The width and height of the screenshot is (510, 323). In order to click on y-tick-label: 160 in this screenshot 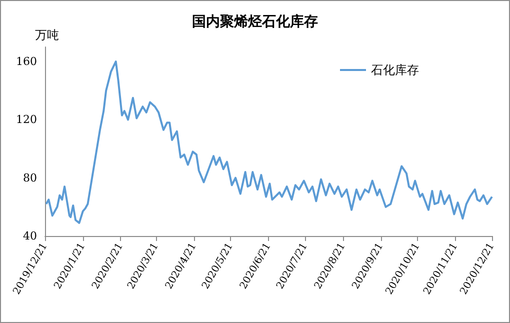, I will do `click(26, 61)`.